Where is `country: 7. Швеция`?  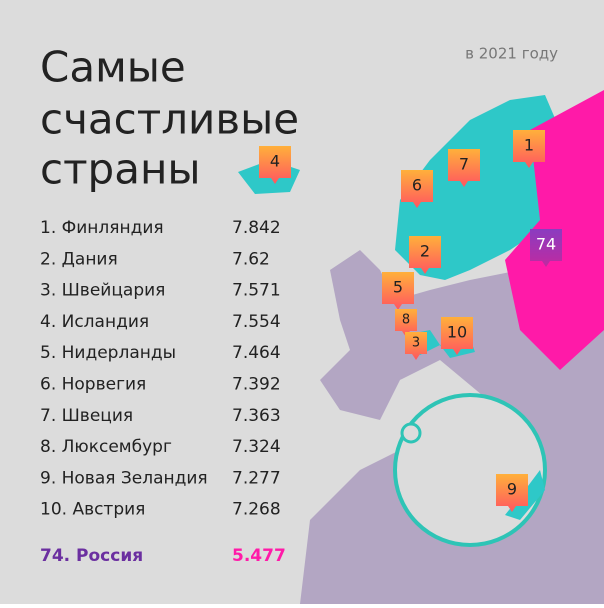
country: 7. Швеция is located at coordinates (86, 416).